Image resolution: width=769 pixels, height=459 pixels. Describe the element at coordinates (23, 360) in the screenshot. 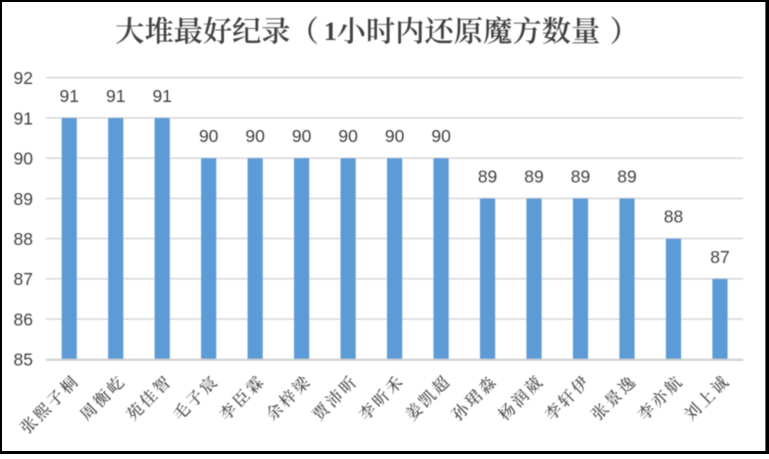

I see `svg-text: 85` at that location.